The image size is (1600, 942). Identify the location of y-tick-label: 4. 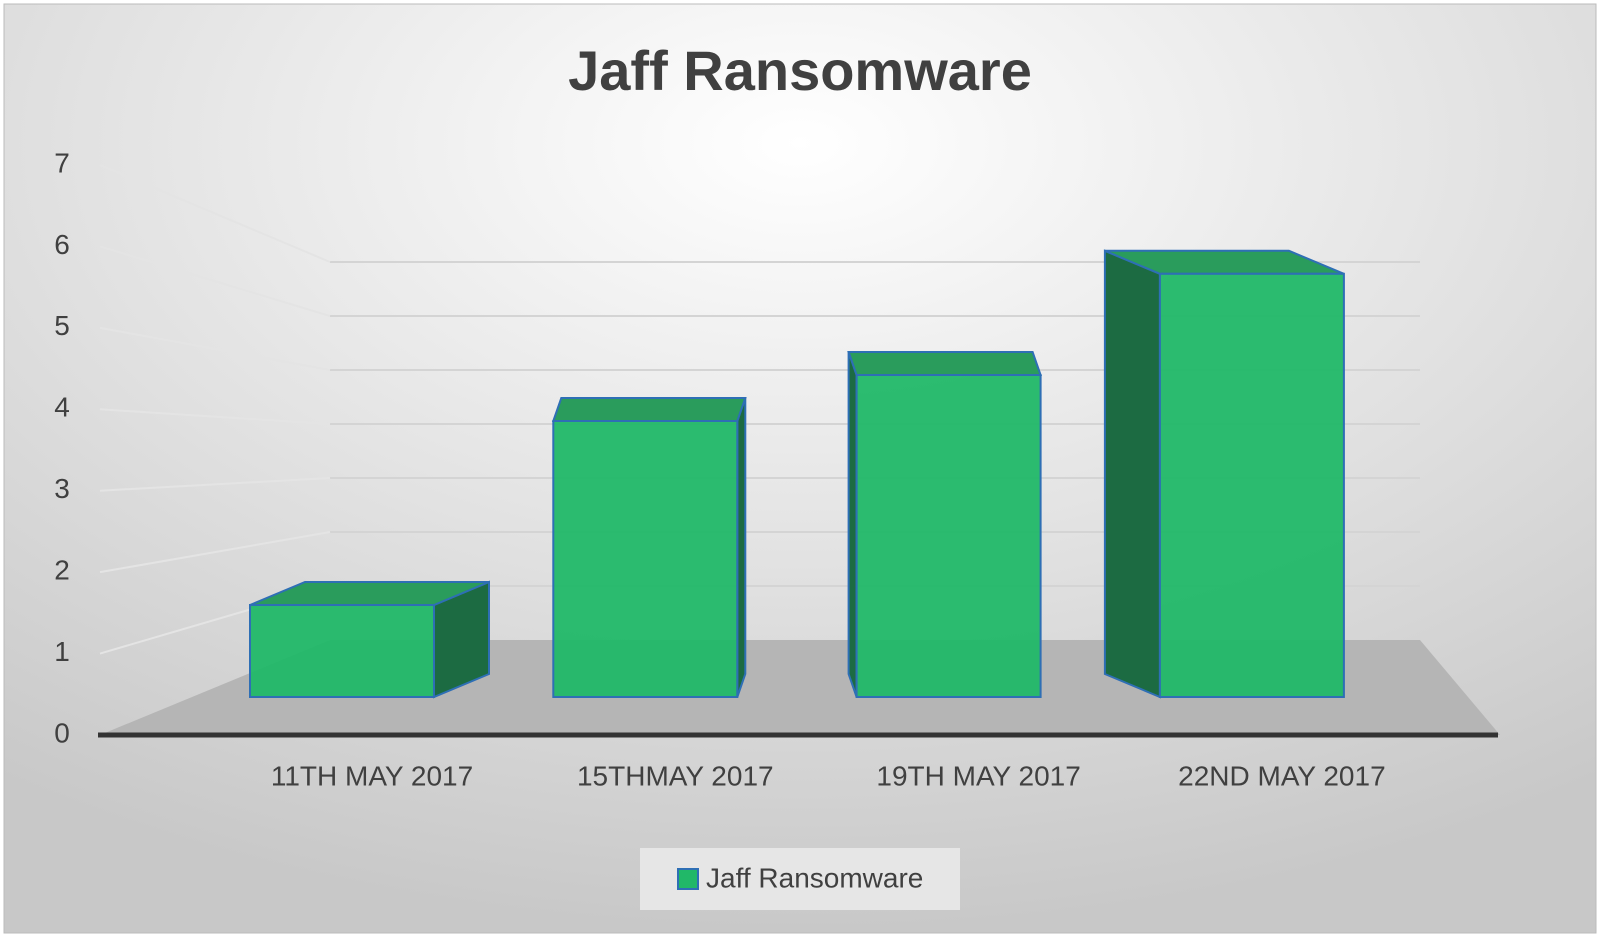
(62, 407).